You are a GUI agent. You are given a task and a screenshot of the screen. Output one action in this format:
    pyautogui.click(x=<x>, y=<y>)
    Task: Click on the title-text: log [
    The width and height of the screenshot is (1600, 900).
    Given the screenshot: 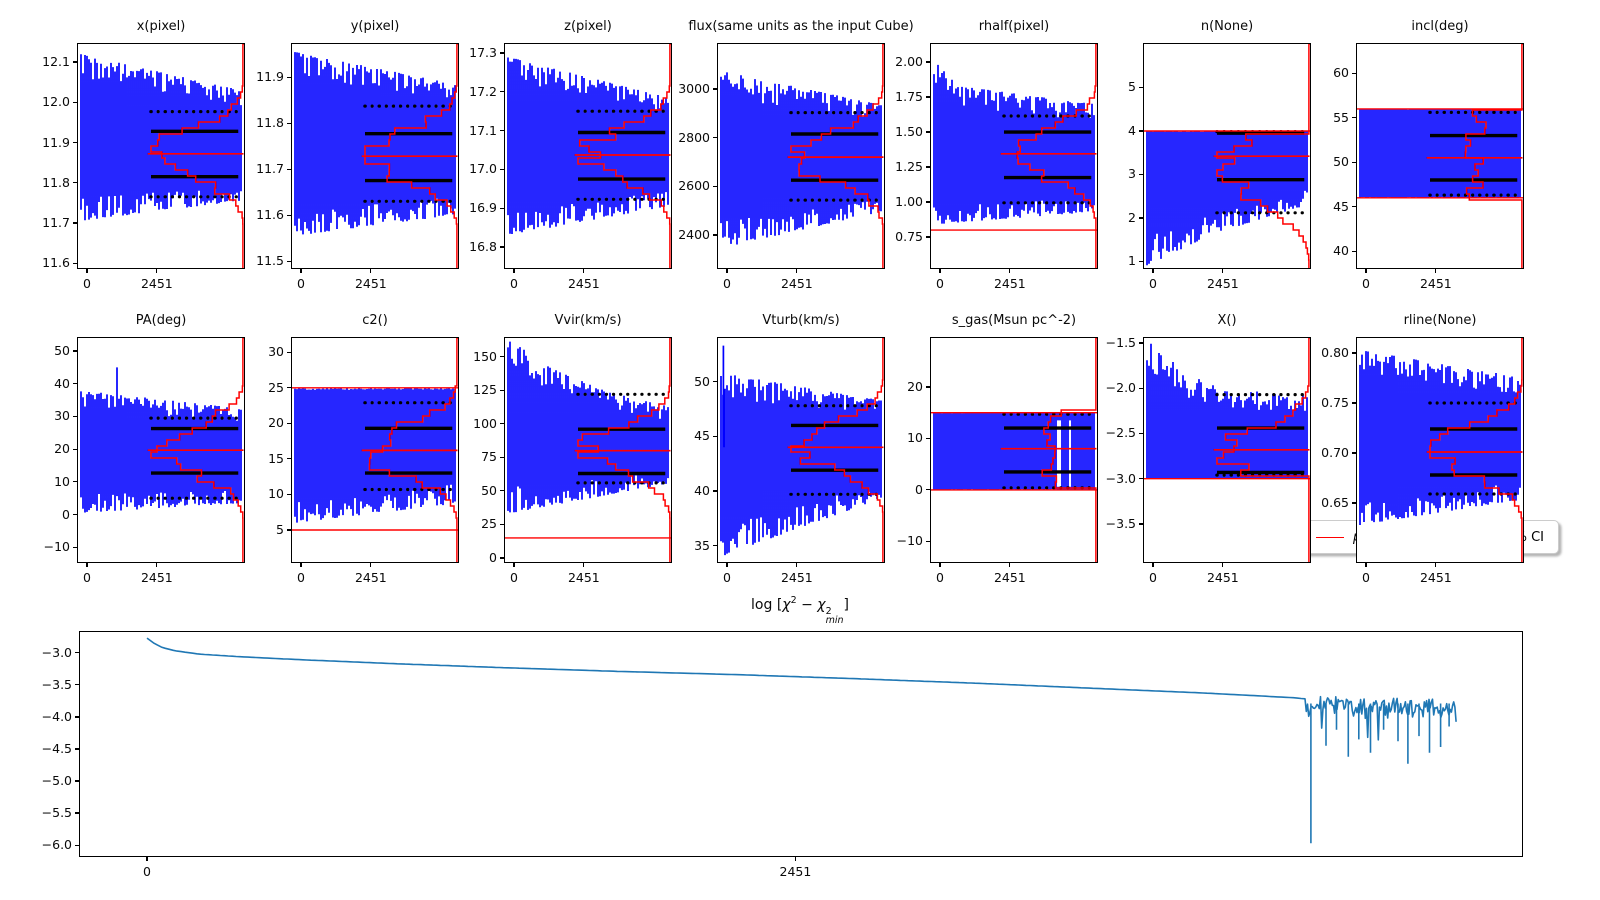 What is the action you would take?
    pyautogui.click(x=767, y=605)
    